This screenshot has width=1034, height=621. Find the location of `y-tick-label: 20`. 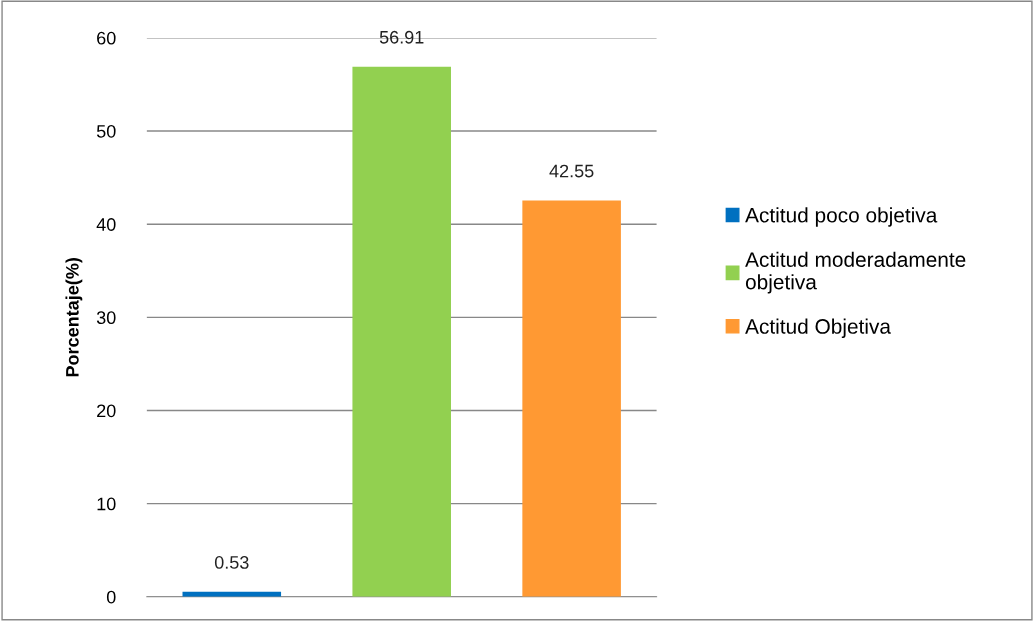

y-tick-label: 20 is located at coordinates (106, 411).